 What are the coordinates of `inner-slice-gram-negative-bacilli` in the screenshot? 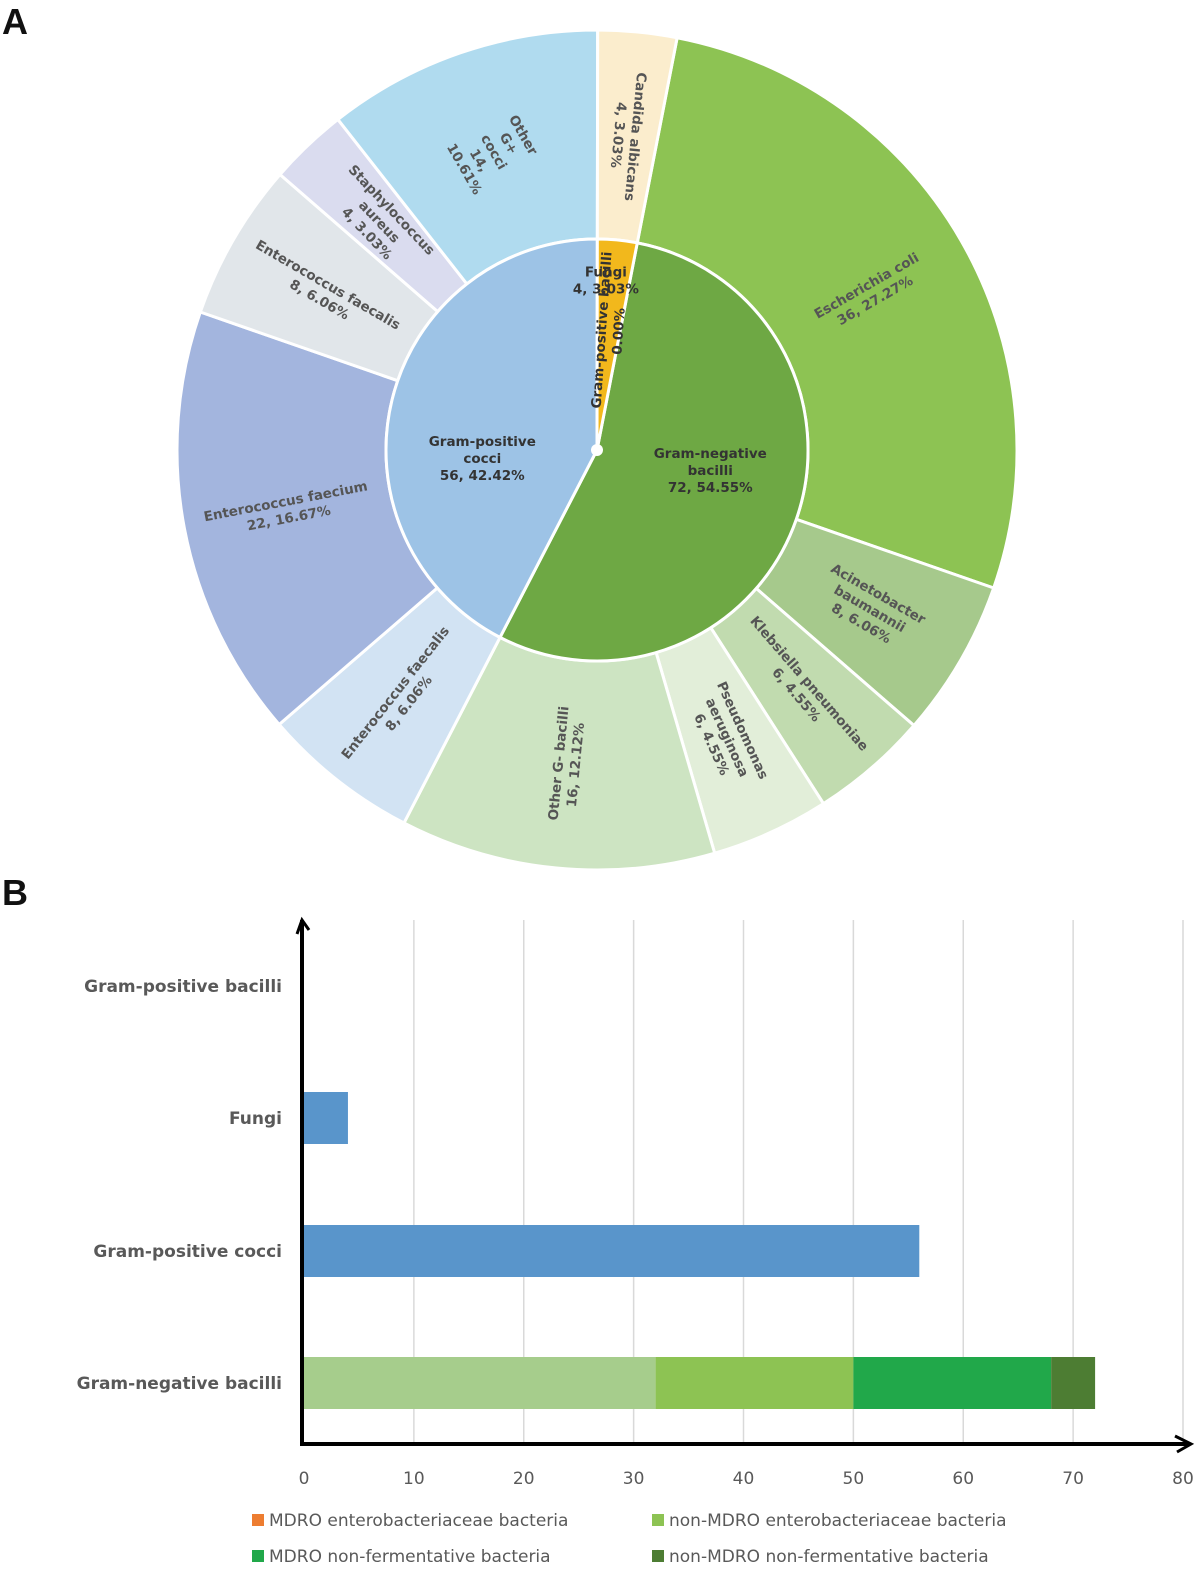 It's located at (653, 452).